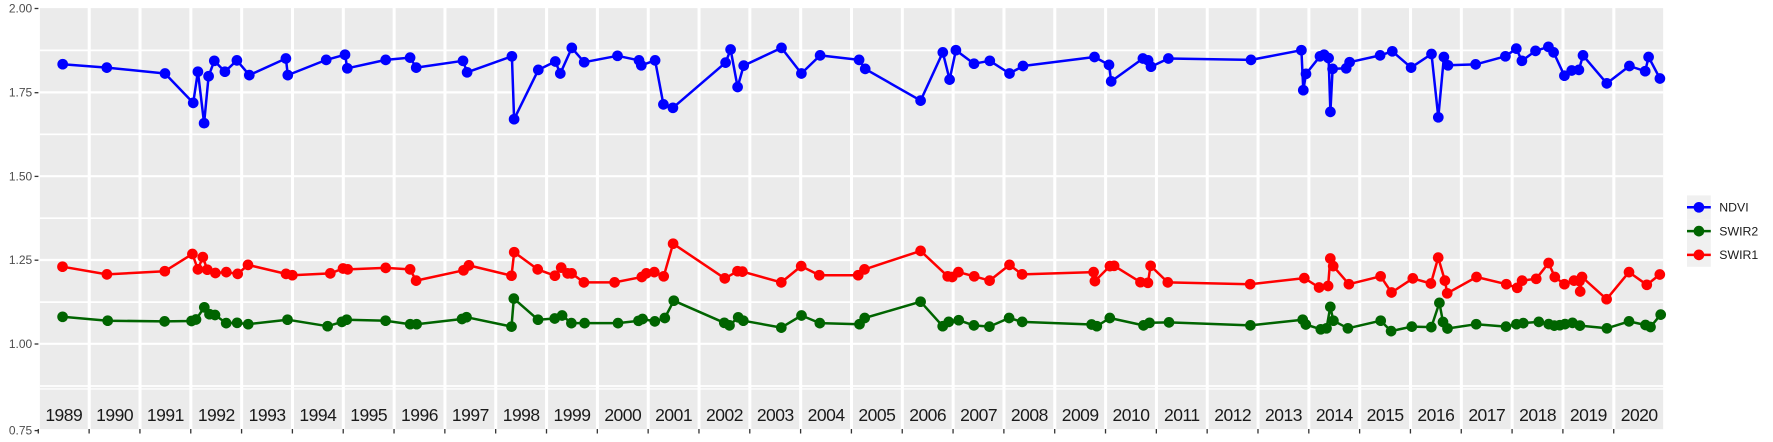 The width and height of the screenshot is (1773, 442). I want to click on svg-text: 2014, so click(1335, 415).